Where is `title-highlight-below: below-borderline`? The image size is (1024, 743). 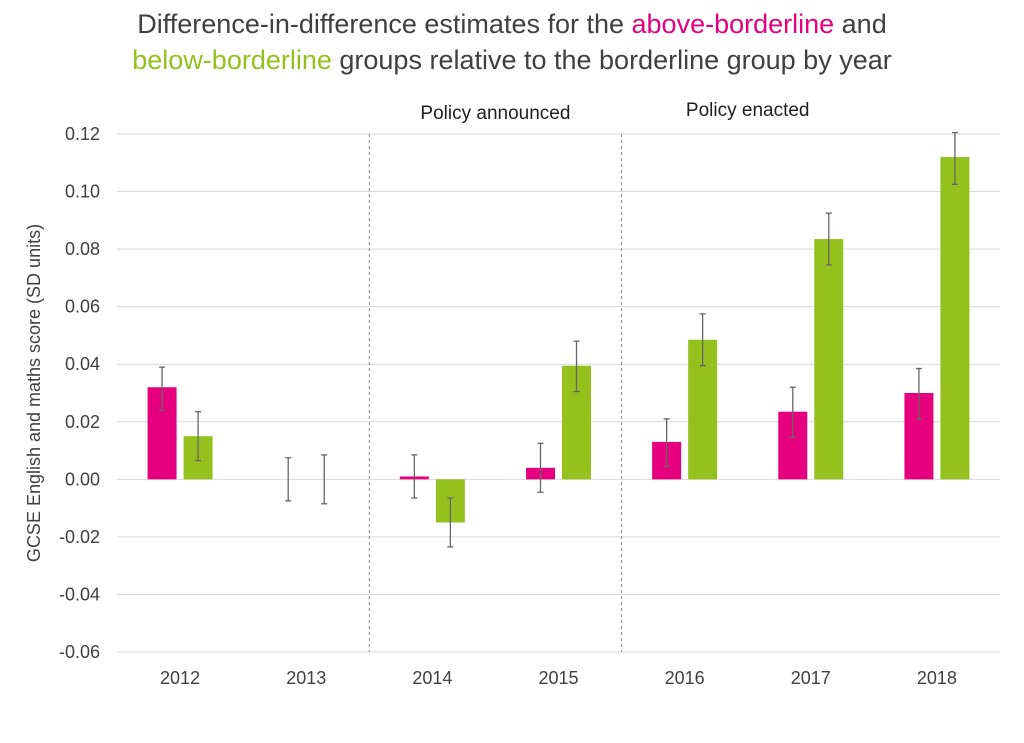
title-highlight-below: below-borderline is located at coordinates (232, 60).